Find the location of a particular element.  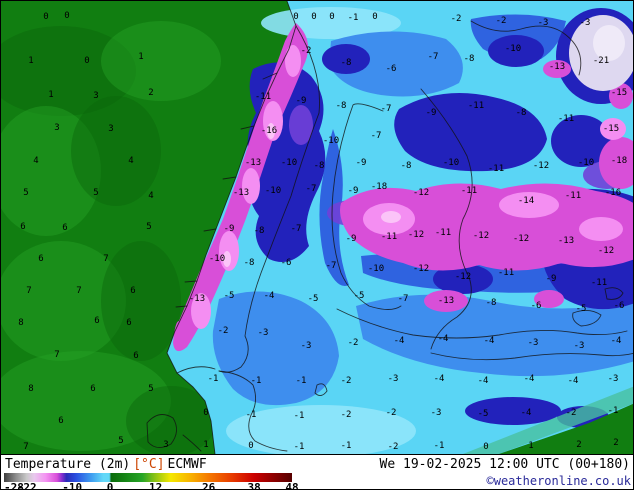

color-scale: -28 -22 -10 0 12 26 38 48 ©weatheronline.co.uk is located at coordinates (317, 481).